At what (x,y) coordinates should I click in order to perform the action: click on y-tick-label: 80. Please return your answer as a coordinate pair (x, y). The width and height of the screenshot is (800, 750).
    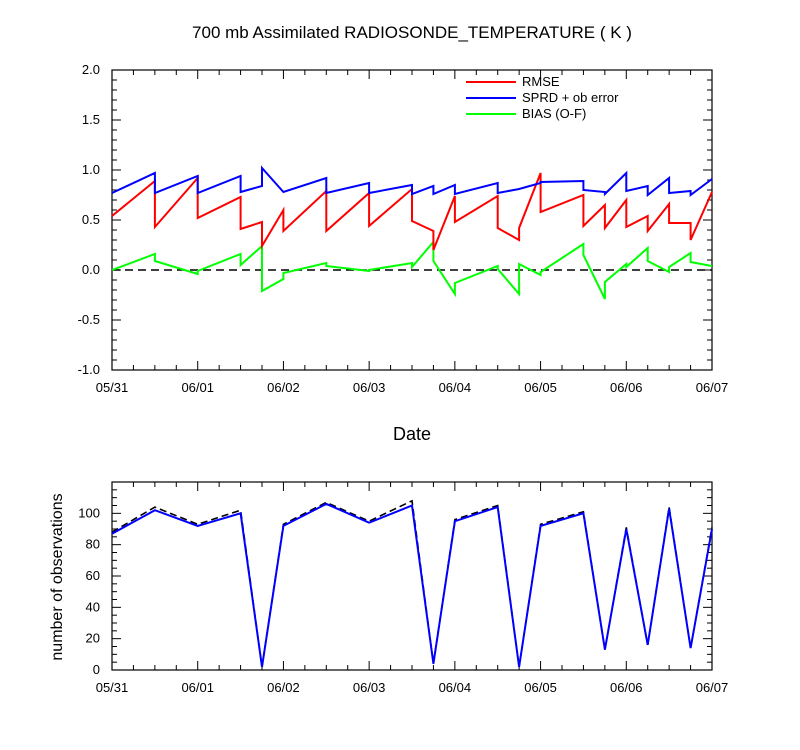
    Looking at the image, I should click on (93, 544).